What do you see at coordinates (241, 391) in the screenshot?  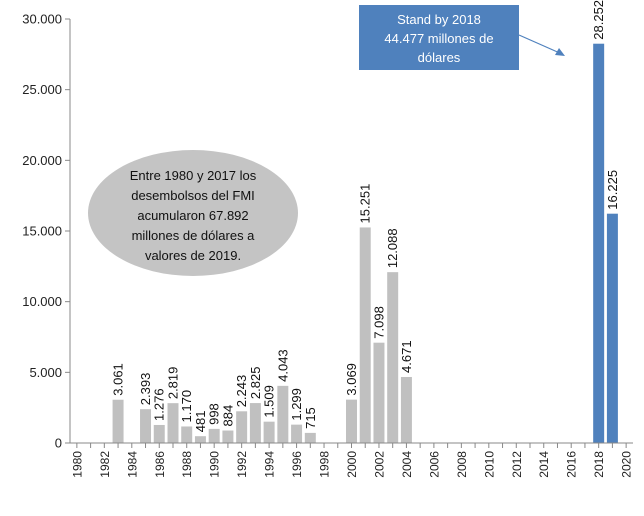 I see `data-label: 2.243` at bounding box center [241, 391].